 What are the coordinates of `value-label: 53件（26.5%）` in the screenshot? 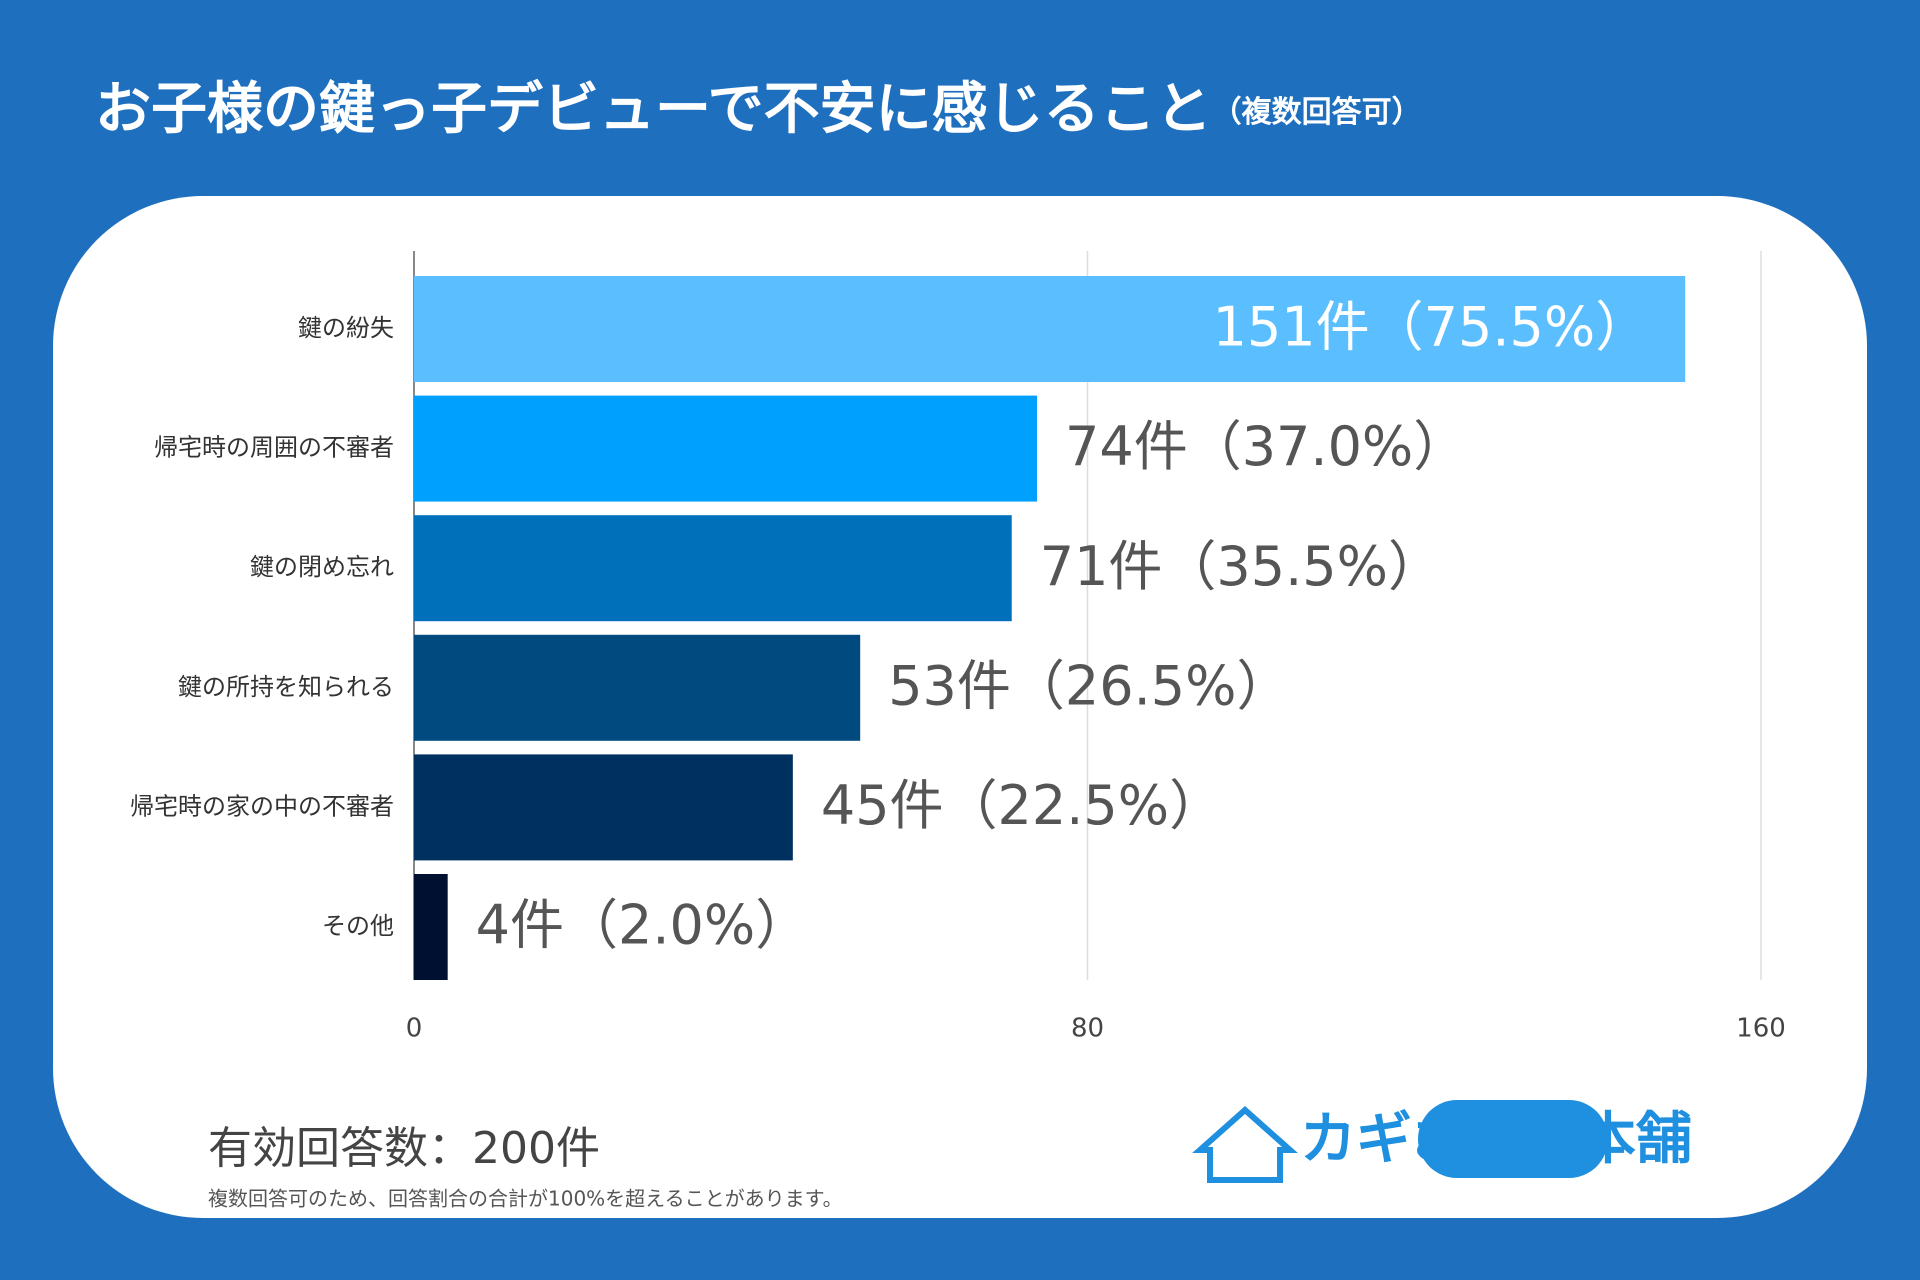 It's located at (1089, 685).